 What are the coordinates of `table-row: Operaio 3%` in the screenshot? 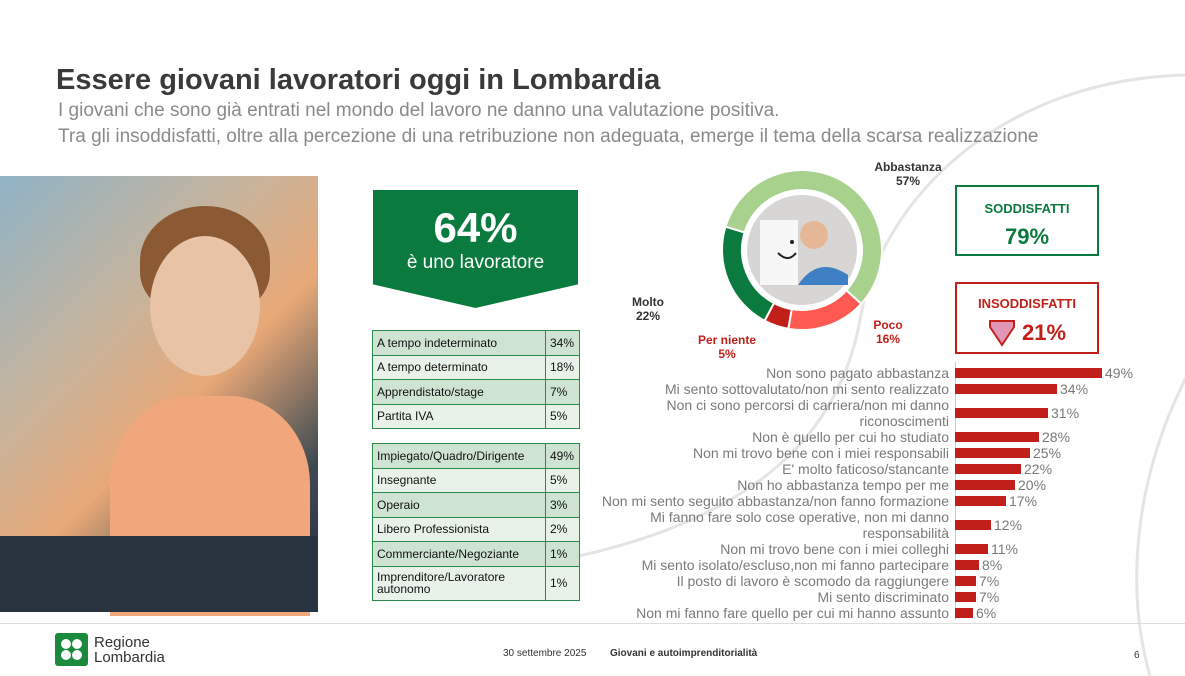 It's located at (476, 505).